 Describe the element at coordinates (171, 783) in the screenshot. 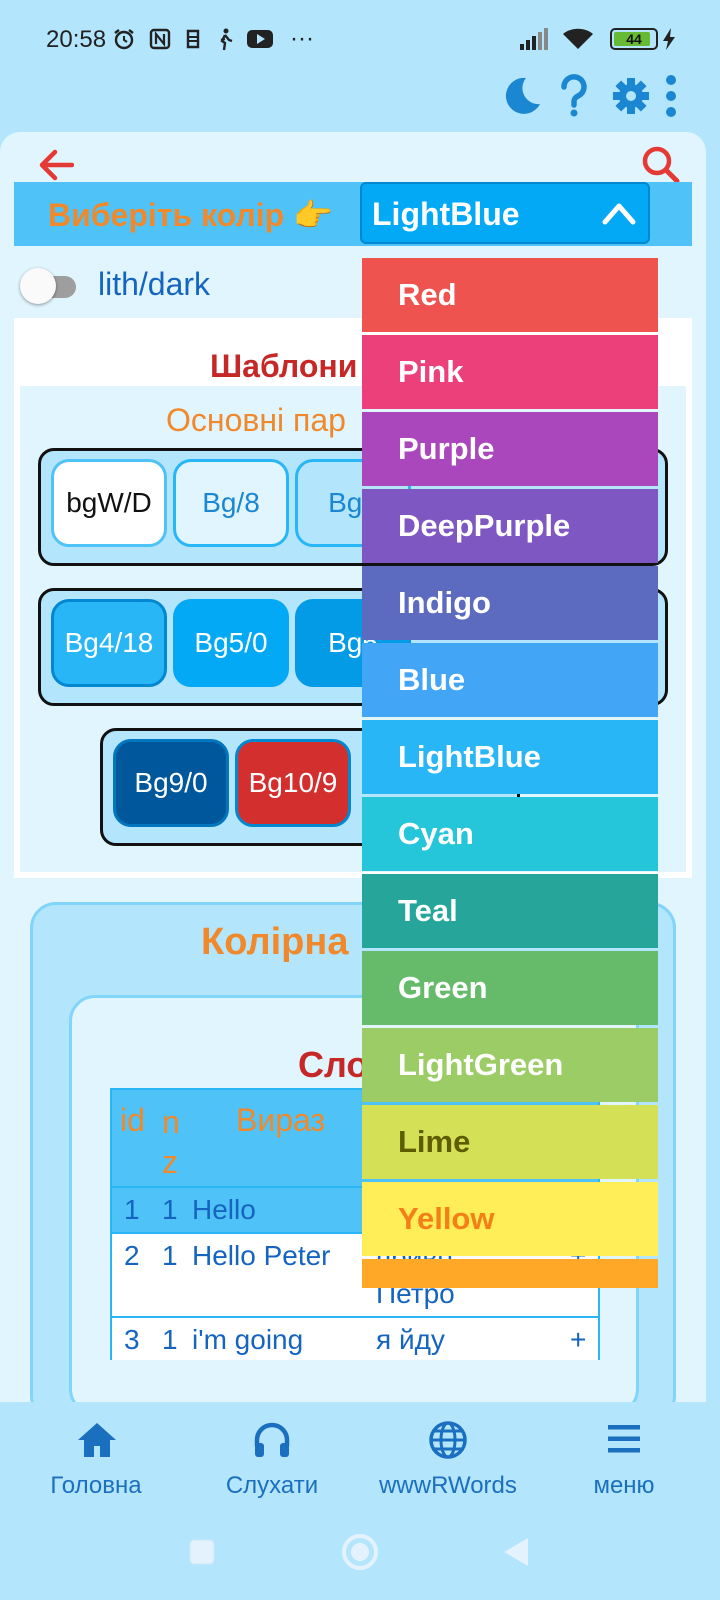

I see `template-chip-bg9: Bg9/0` at that location.